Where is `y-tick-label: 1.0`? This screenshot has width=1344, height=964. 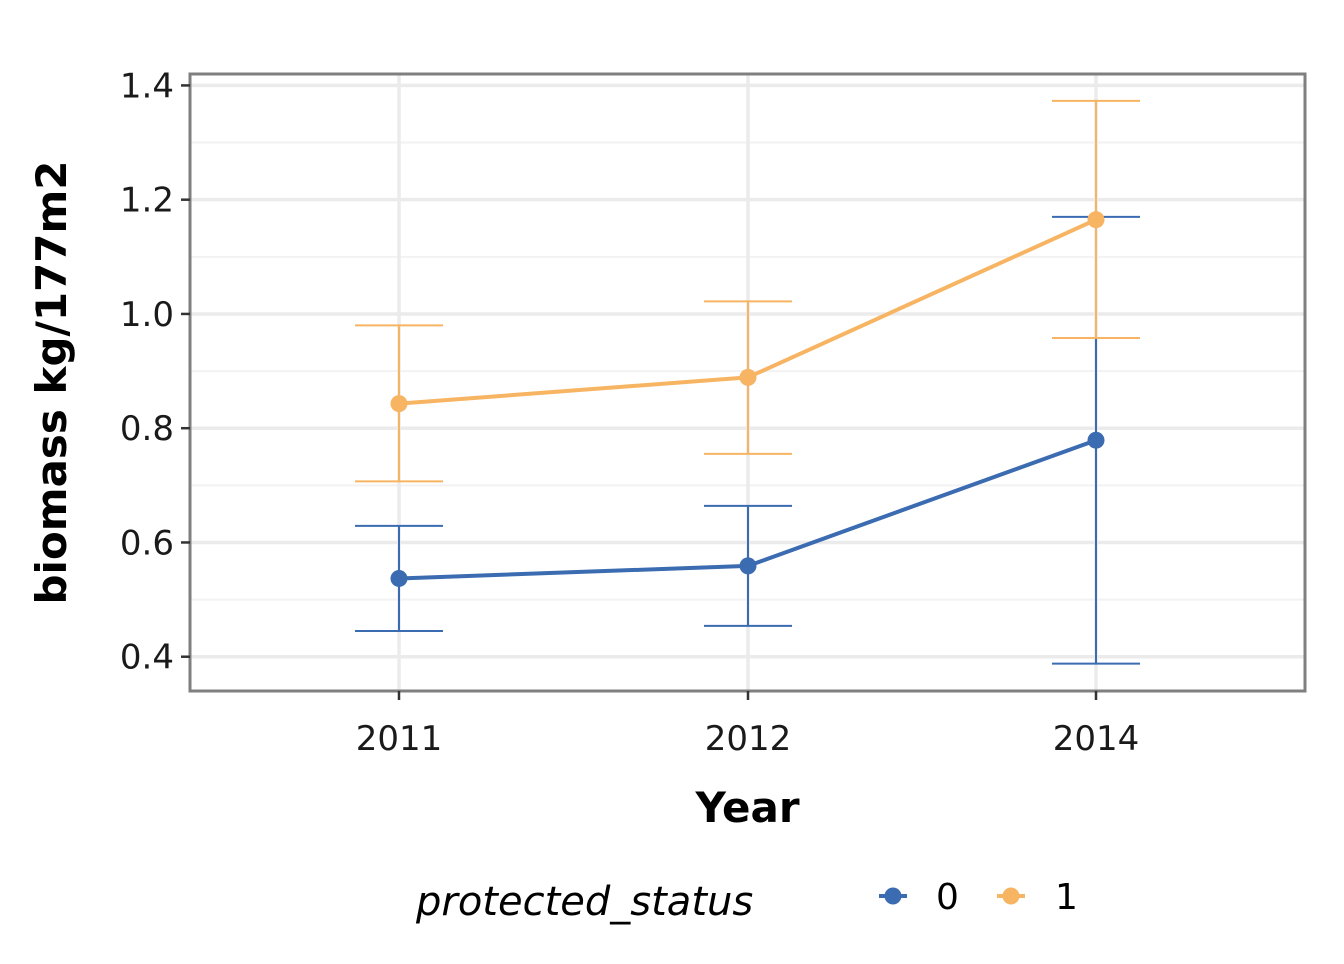
y-tick-label: 1.0 is located at coordinates (147, 315).